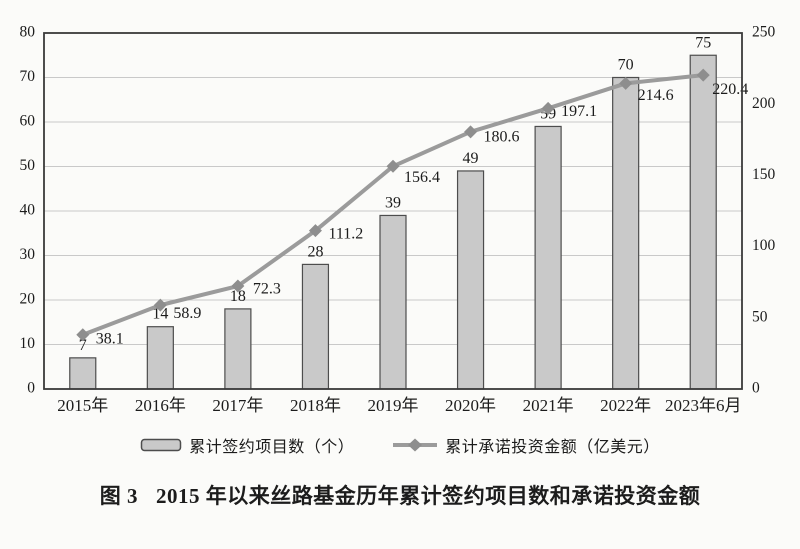 This screenshot has height=549, width=800. I want to click on left-axis-tick-label: 50, so click(28, 165).